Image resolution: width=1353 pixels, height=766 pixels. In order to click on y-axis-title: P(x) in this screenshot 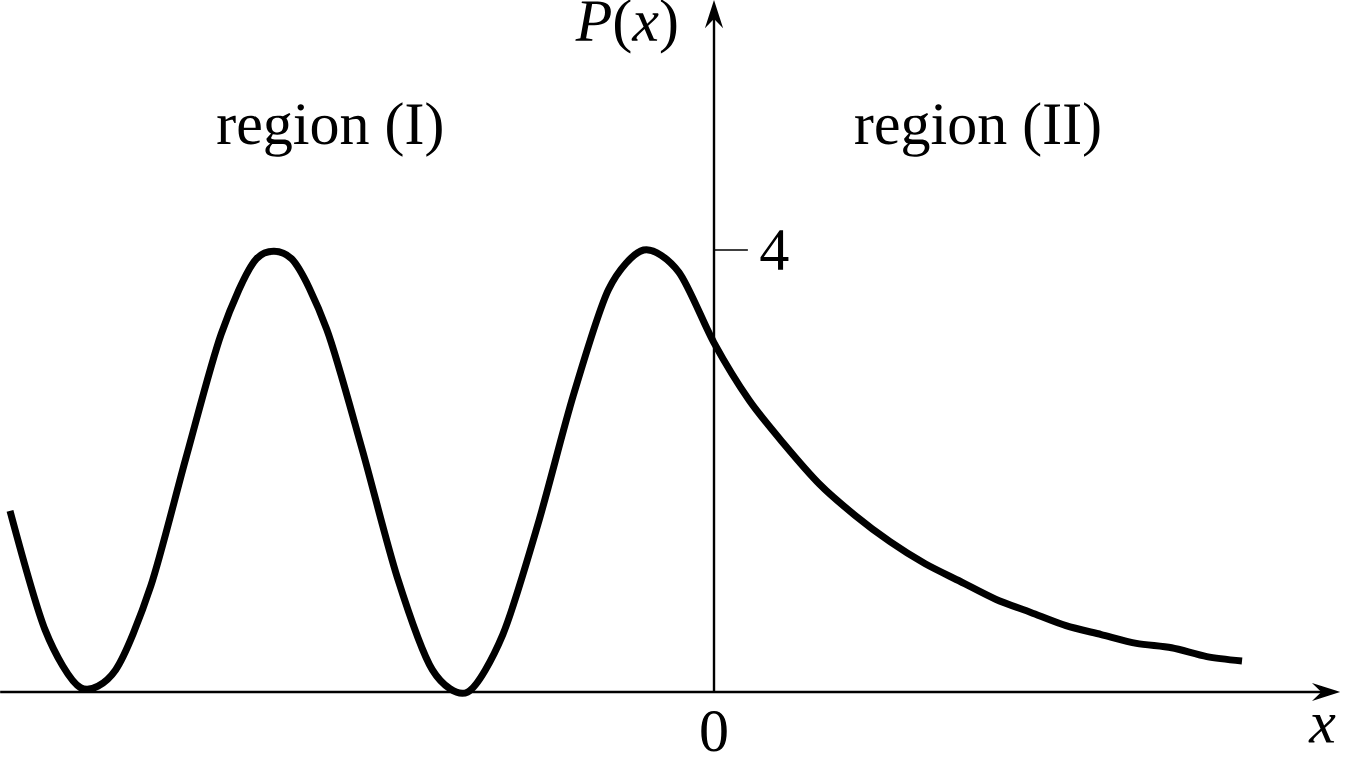, I will do `click(626, 27)`.